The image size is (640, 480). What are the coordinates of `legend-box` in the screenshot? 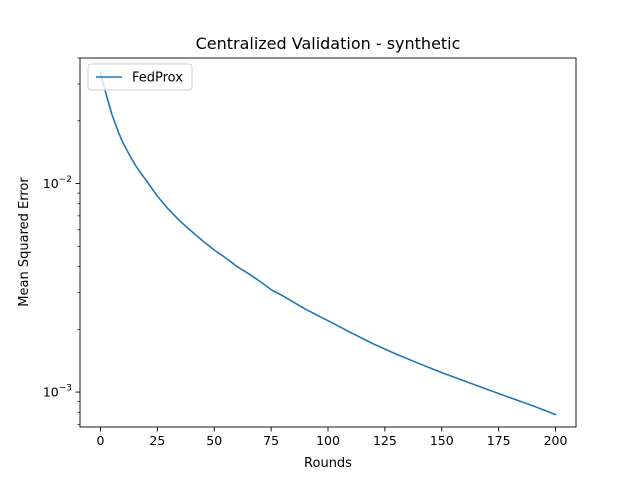 It's located at (140, 77).